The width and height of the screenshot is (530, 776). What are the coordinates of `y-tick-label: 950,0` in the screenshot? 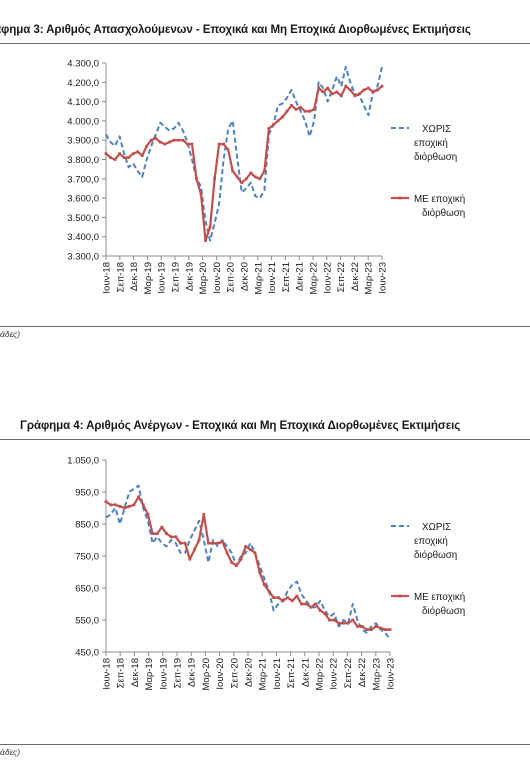 It's located at (87, 493).